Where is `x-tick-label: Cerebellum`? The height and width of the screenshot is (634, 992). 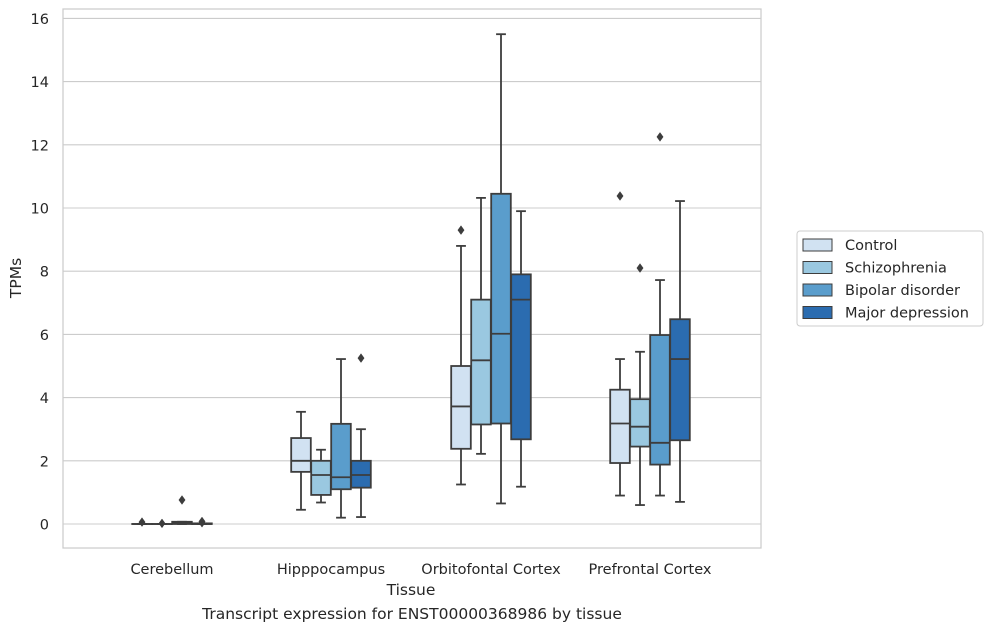 x-tick-label: Cerebellum is located at coordinates (171, 570).